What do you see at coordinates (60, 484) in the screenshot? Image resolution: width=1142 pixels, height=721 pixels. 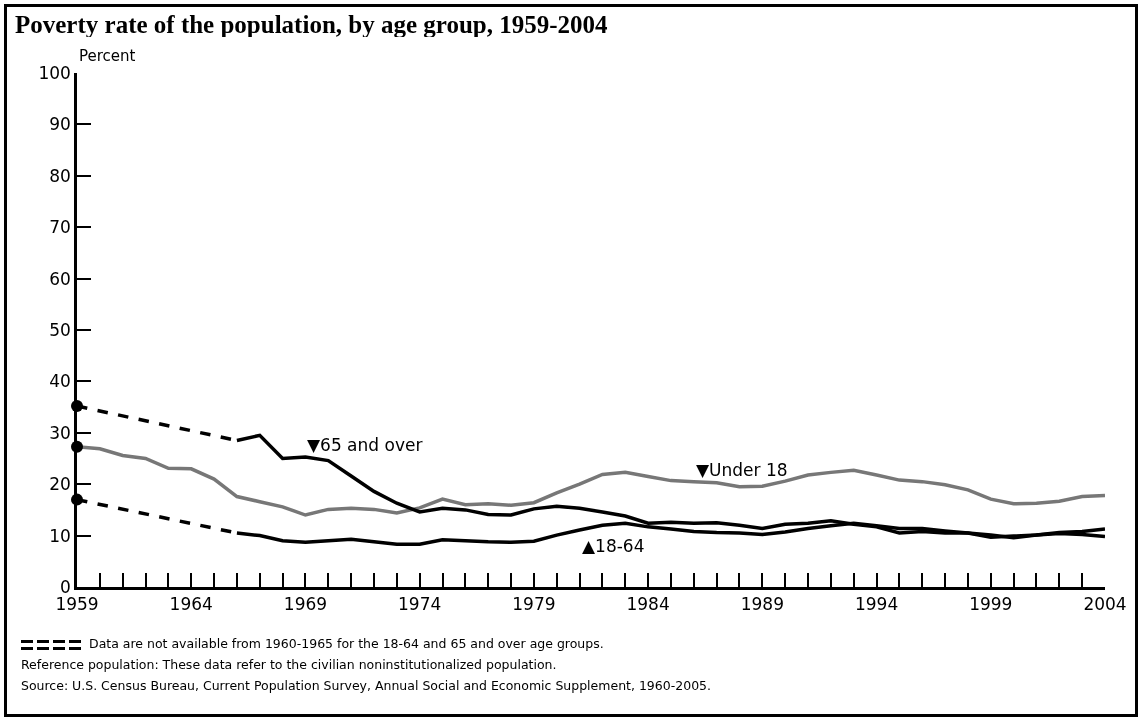 I see `y-tick-label: 20` at bounding box center [60, 484].